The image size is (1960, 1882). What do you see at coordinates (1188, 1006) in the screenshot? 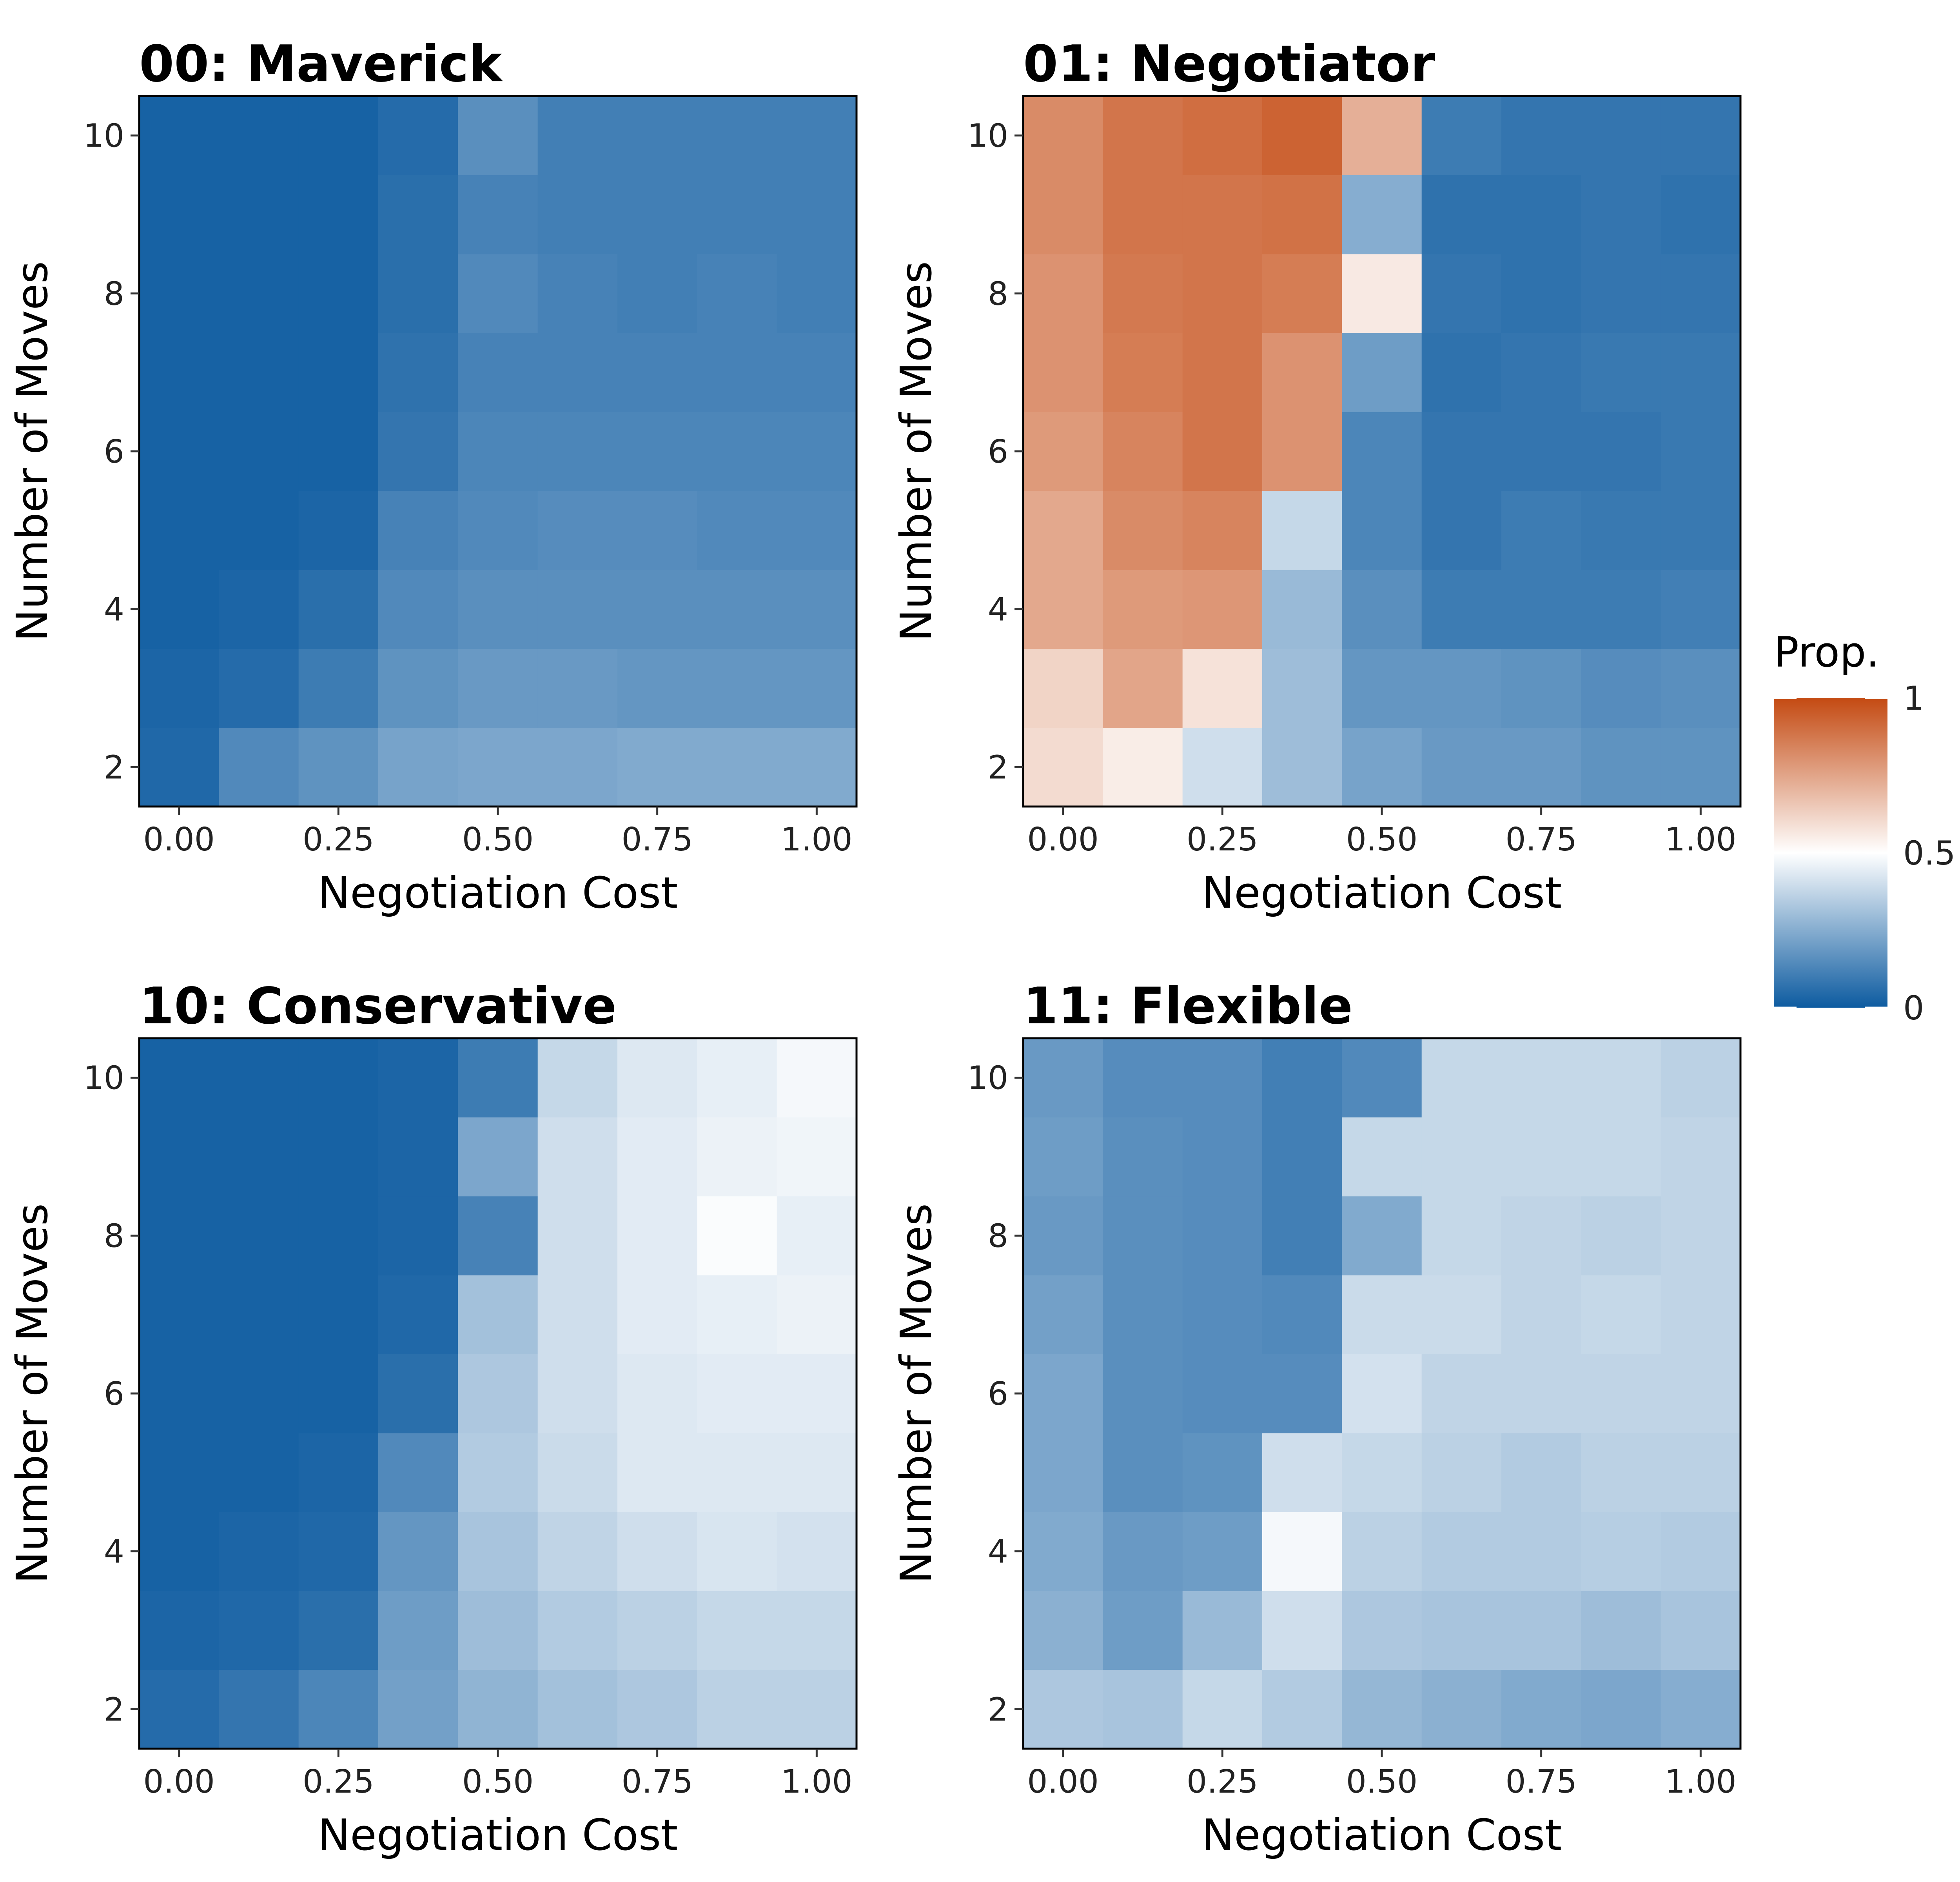
I see `panel-title: 11: Flexible` at bounding box center [1188, 1006].